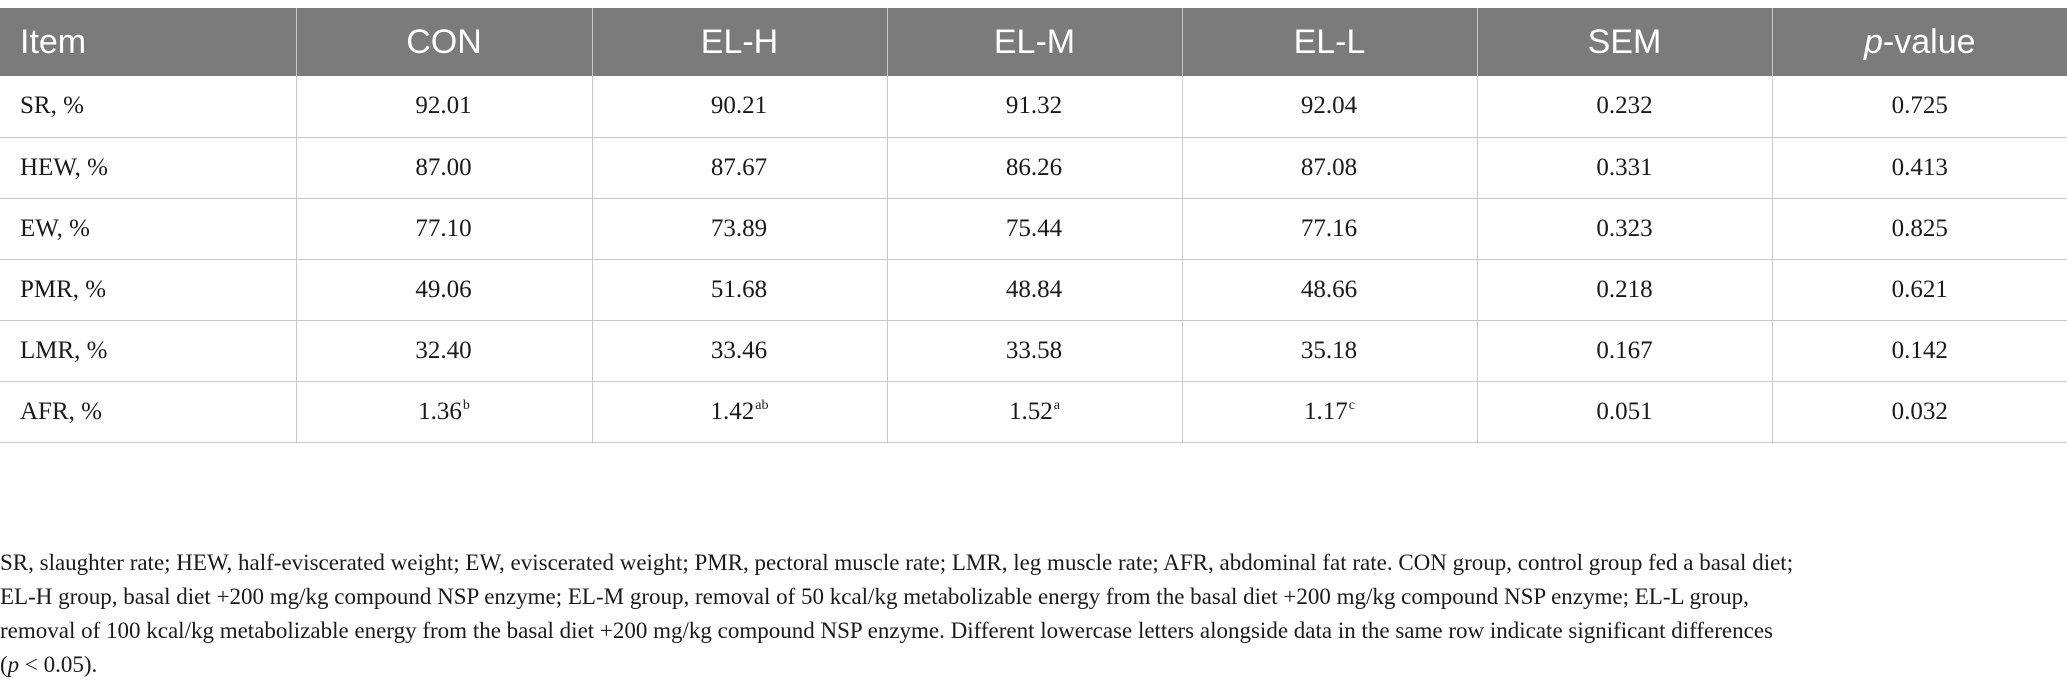 This screenshot has height=682, width=2067. I want to click on header-p-italic: p, so click(1873, 41).